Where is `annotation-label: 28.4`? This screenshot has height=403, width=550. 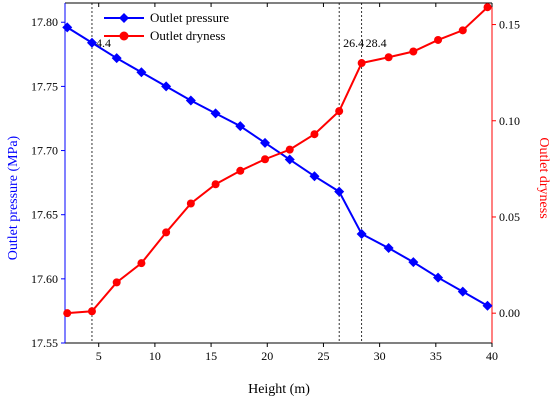
annotation-label: 28.4 is located at coordinates (376, 43).